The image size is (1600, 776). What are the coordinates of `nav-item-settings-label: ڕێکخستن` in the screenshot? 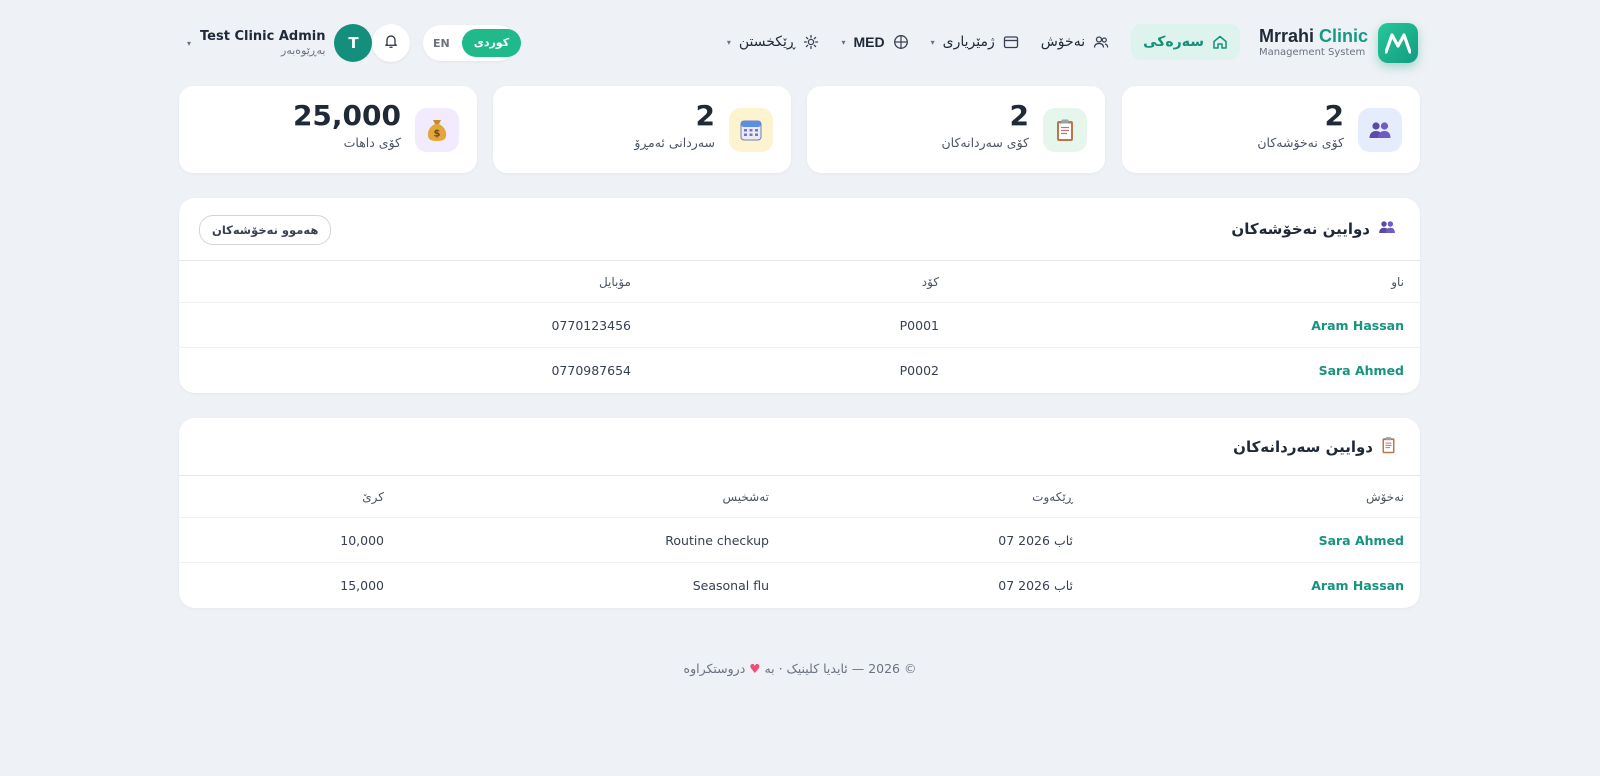 It's located at (767, 42).